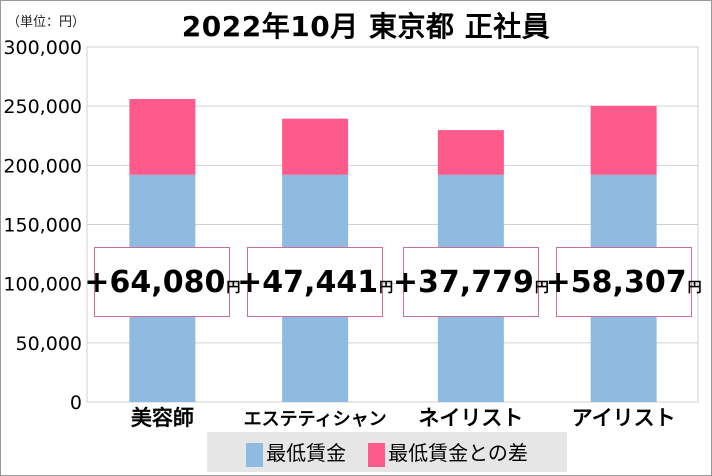 The height and width of the screenshot is (476, 712). I want to click on legend-label: 最低賃金との差, so click(458, 453).